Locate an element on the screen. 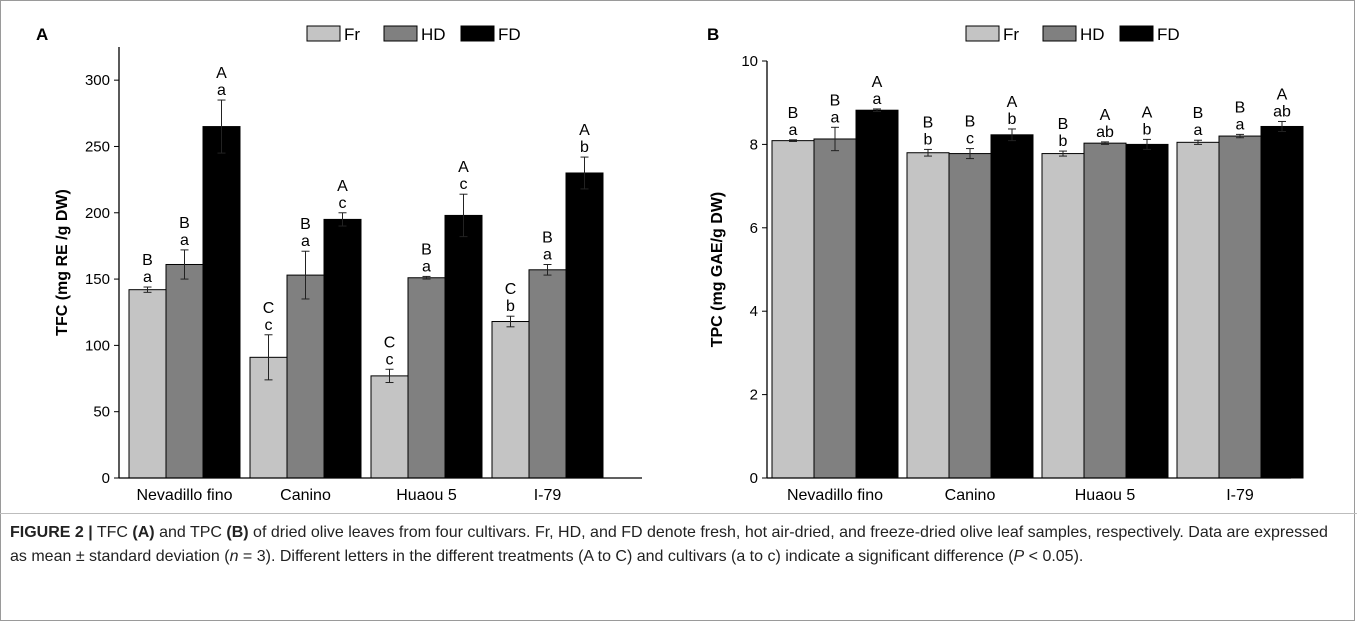 The width and height of the screenshot is (1357, 623). caption-panel-a-ref: (A) is located at coordinates (143, 532).